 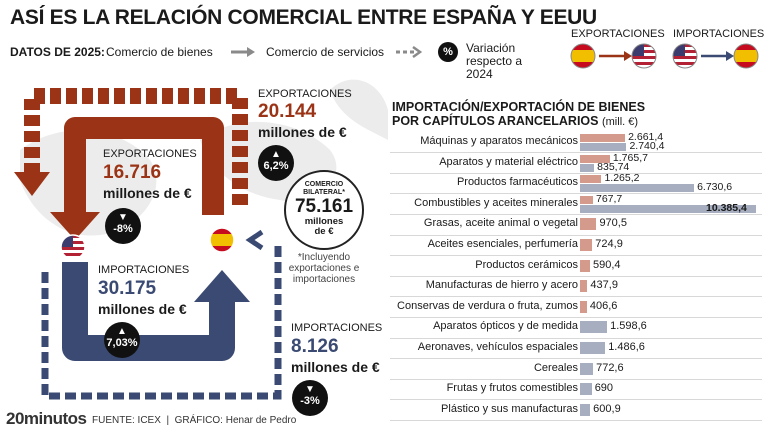 I want to click on goods-exports-change: -8%, so click(x=123, y=229).